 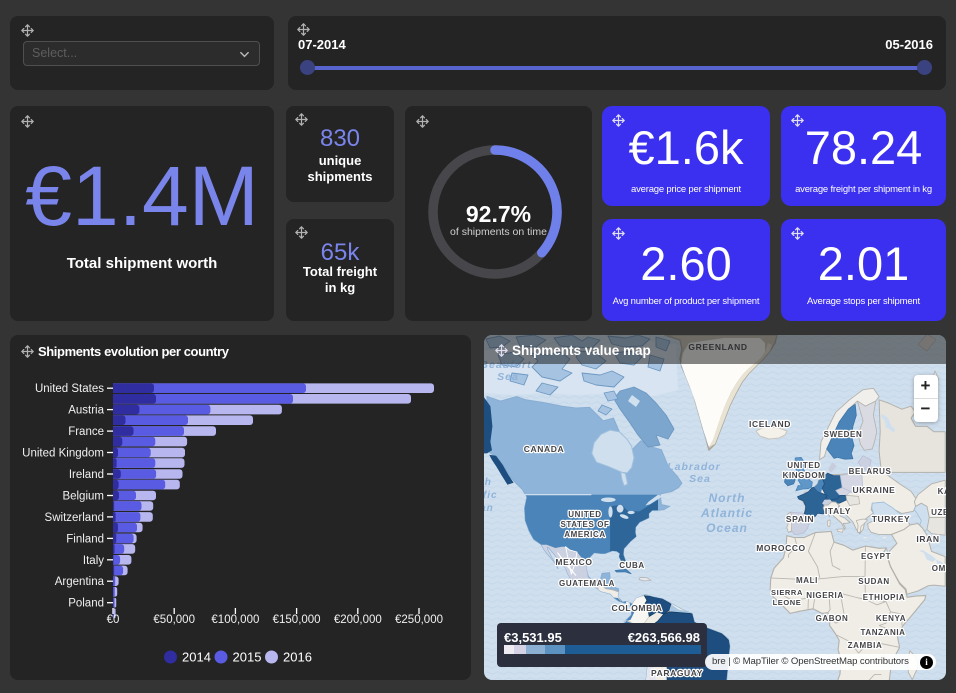 What do you see at coordinates (825, 595) in the screenshot?
I see `svg-text: NIGERIA` at bounding box center [825, 595].